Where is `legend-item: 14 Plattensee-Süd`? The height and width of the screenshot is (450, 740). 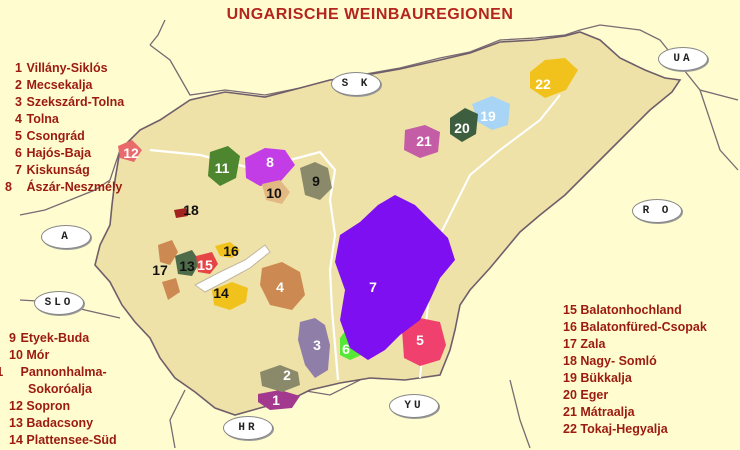
legend-item: 14 Plattensee-Süd is located at coordinates (63, 440).